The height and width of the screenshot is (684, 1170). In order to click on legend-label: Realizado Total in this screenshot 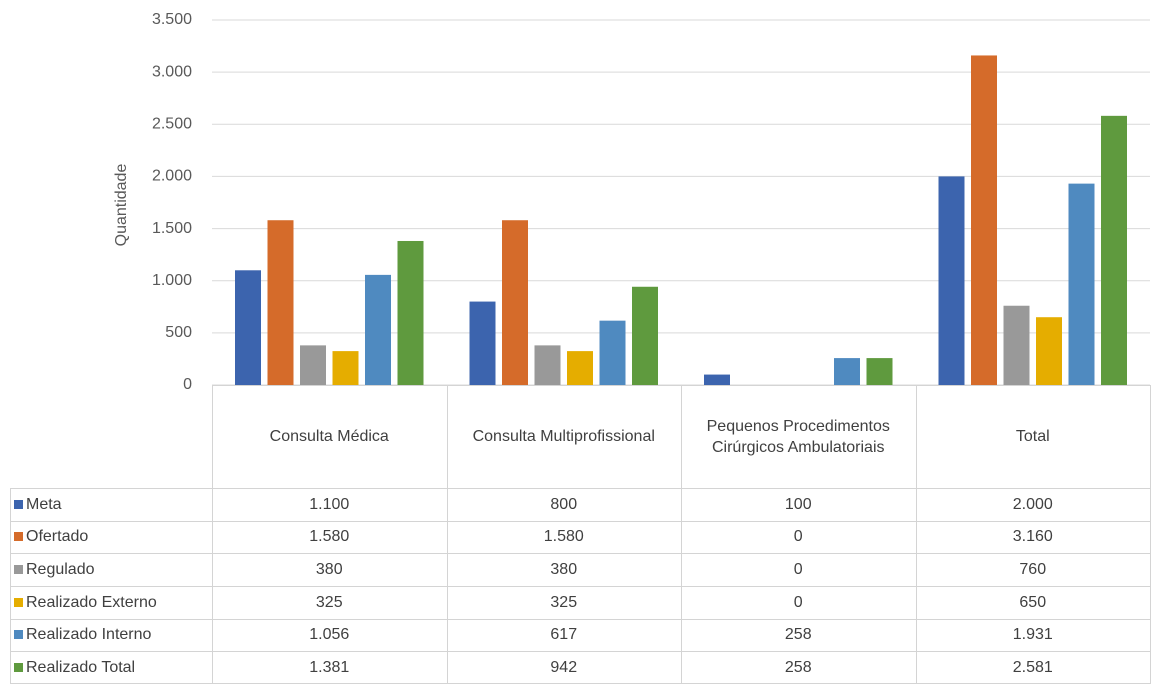, I will do `click(81, 668)`.